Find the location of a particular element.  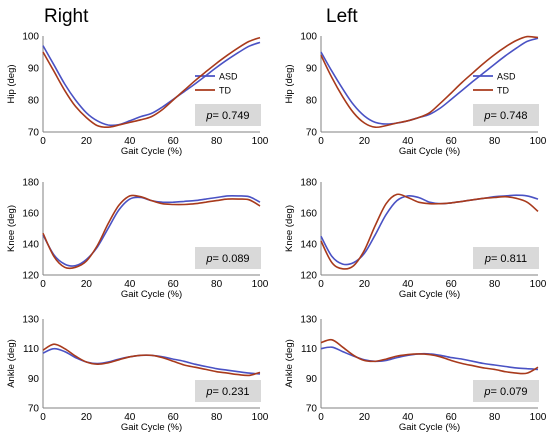

p-value-label: p= 0.749 is located at coordinates (227, 116).